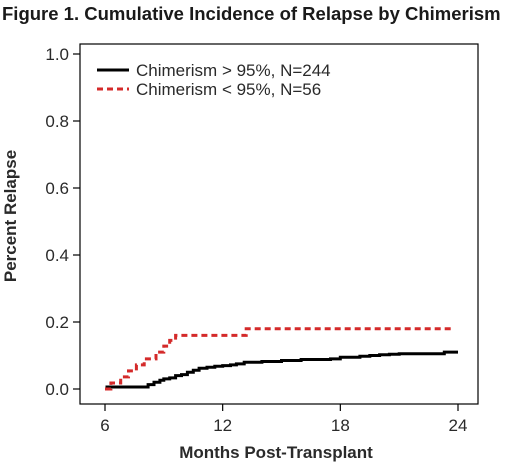  Describe the element at coordinates (57, 54) in the screenshot. I see `y-tick-label: 1.0` at that location.